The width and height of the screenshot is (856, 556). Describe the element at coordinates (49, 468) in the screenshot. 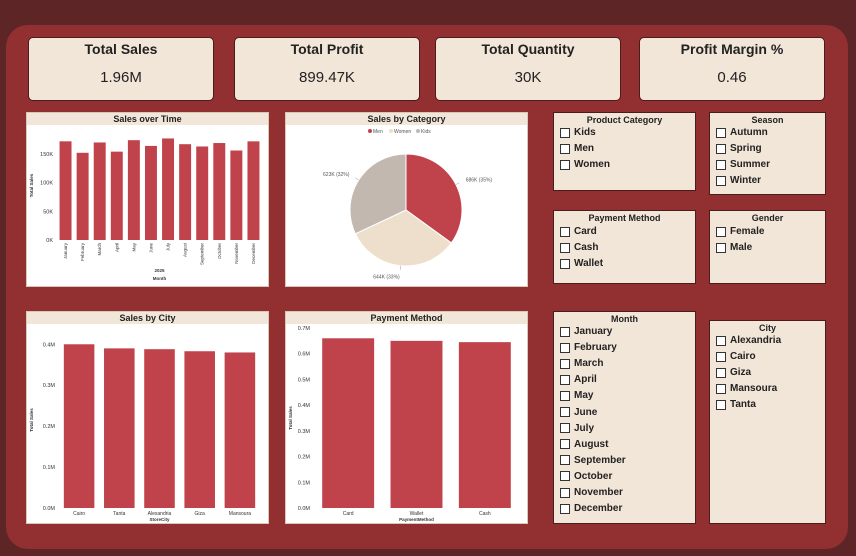

I see `y-tick-label: 0.1M` at that location.